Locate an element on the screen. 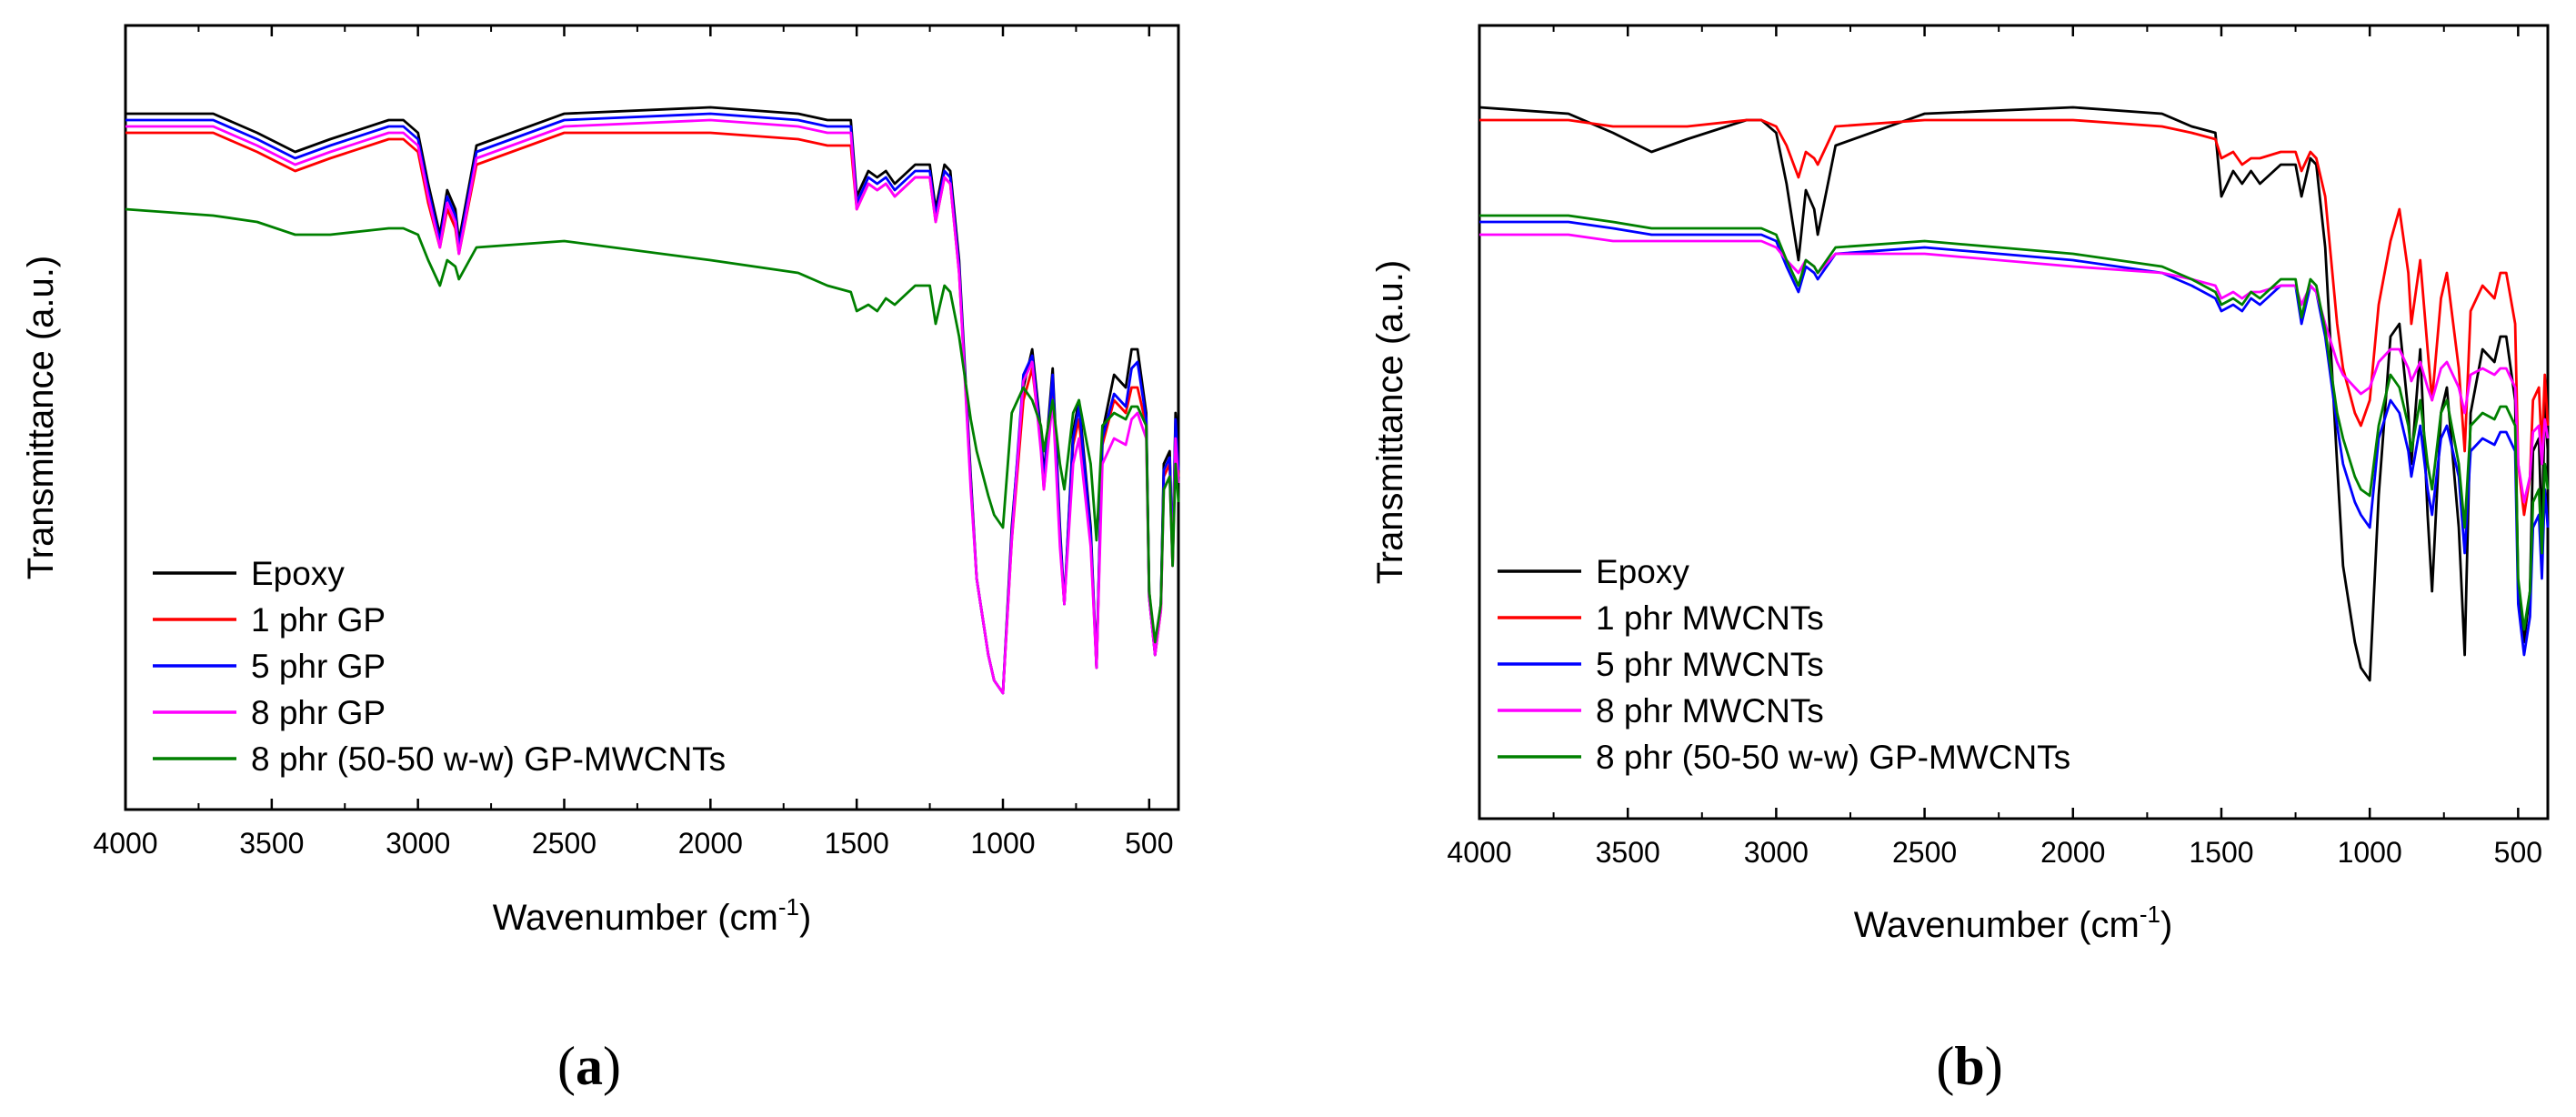 This screenshot has width=2576, height=1117. x-tick-label-a-3000: 3000 is located at coordinates (418, 843).